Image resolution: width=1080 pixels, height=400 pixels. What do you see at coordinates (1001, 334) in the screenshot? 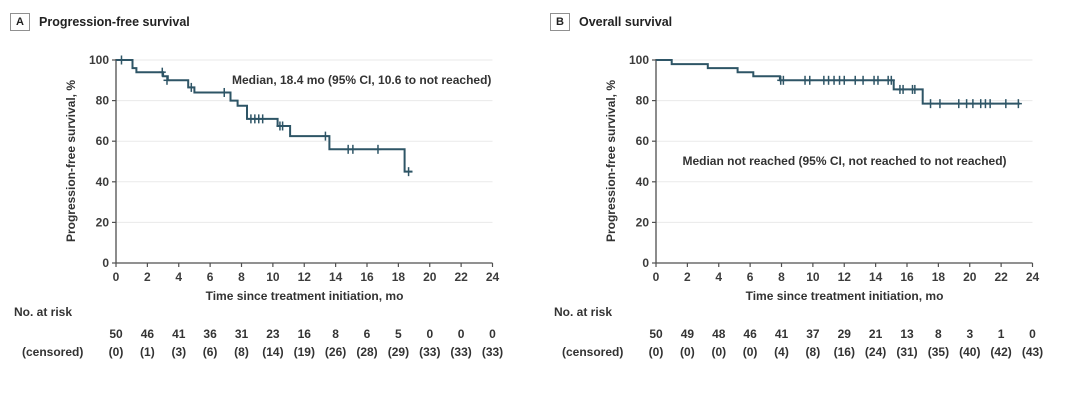
I see `at-risk-count: 1` at bounding box center [1001, 334].